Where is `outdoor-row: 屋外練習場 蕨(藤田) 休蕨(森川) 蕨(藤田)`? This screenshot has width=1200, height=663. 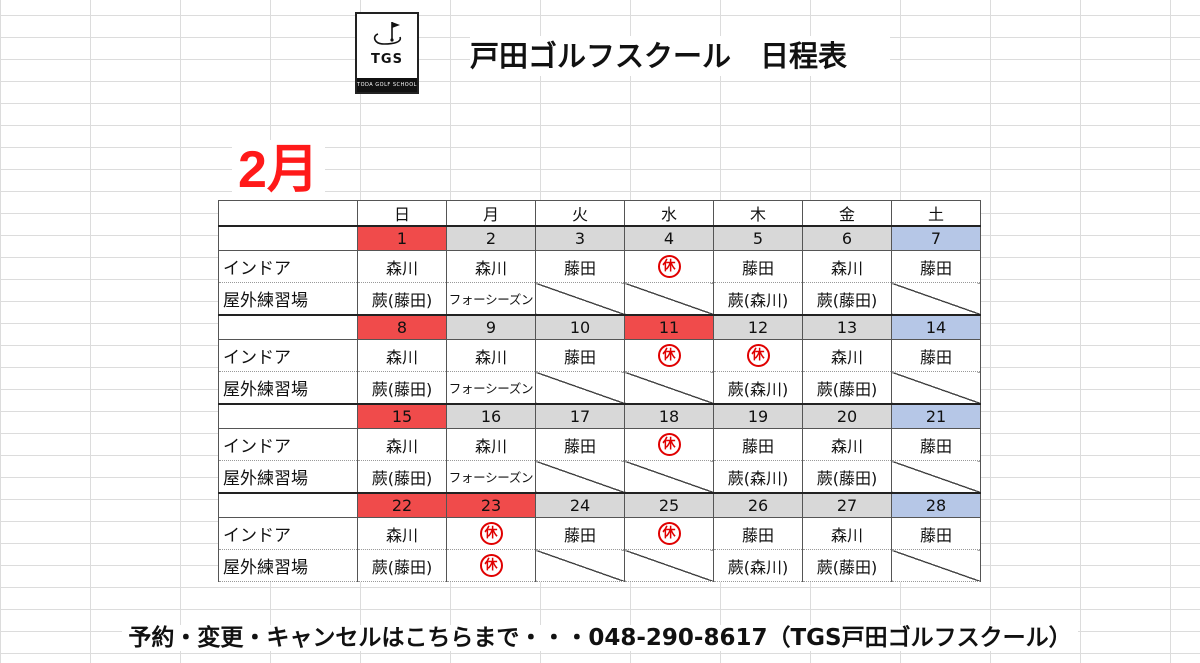 outdoor-row: 屋外練習場 蕨(藤田) 休蕨(森川) 蕨(藤田) is located at coordinates (599, 565).